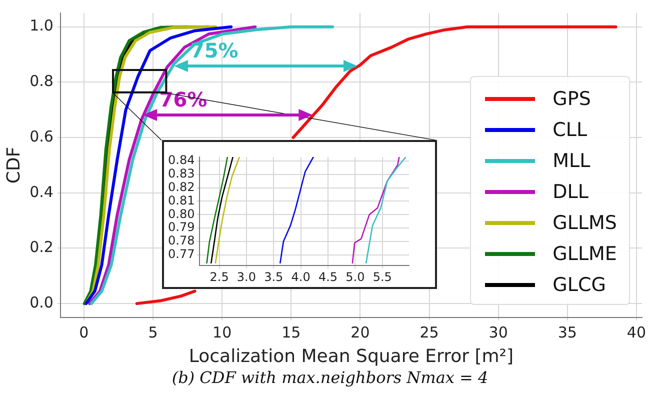  I want to click on y-tick-label: 0.79, so click(181, 227).